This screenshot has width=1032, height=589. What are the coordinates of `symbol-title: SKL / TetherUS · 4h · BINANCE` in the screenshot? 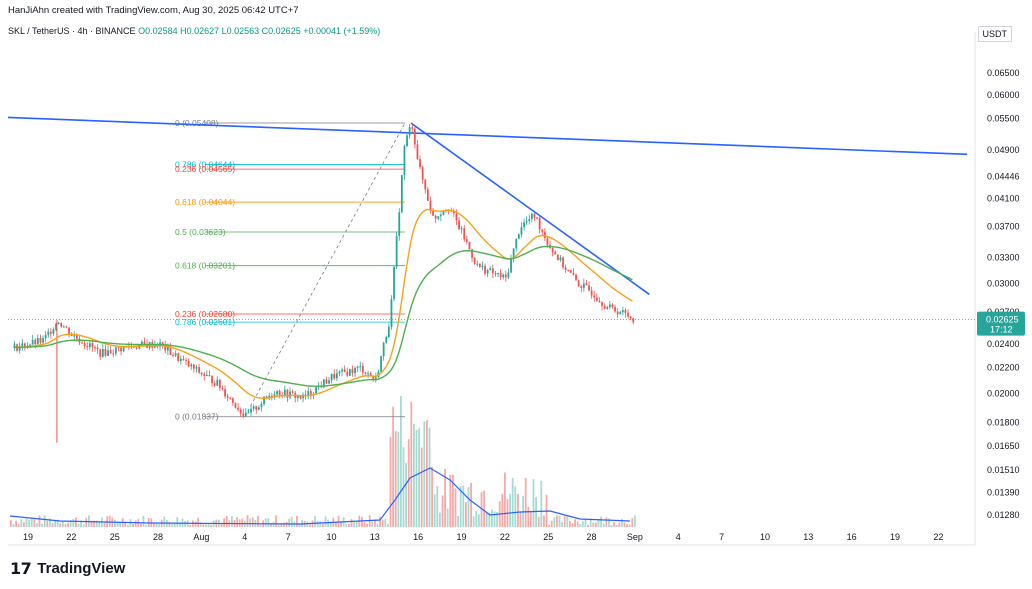 It's located at (72, 31).